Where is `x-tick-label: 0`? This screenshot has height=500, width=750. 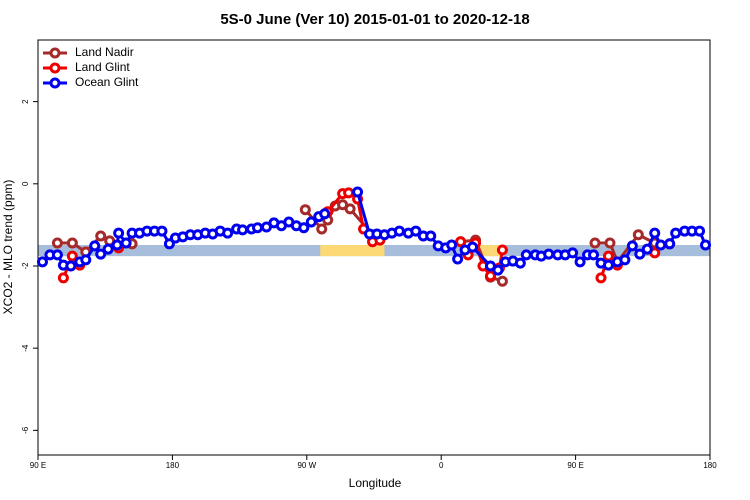
x-tick-label: 0 is located at coordinates (441, 465).